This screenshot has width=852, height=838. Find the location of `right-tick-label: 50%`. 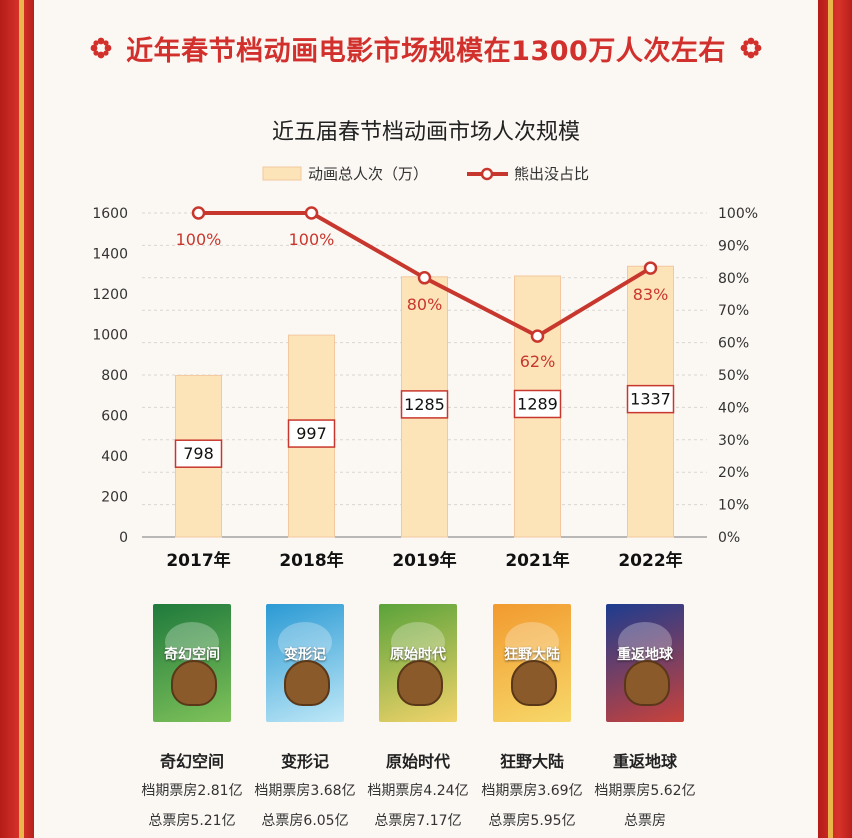

right-tick-label: 50% is located at coordinates (733, 376).